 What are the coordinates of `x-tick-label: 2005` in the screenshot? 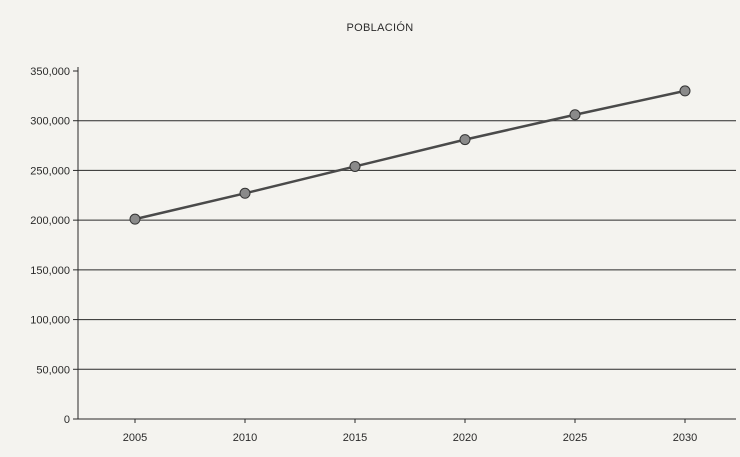 It's located at (135, 438).